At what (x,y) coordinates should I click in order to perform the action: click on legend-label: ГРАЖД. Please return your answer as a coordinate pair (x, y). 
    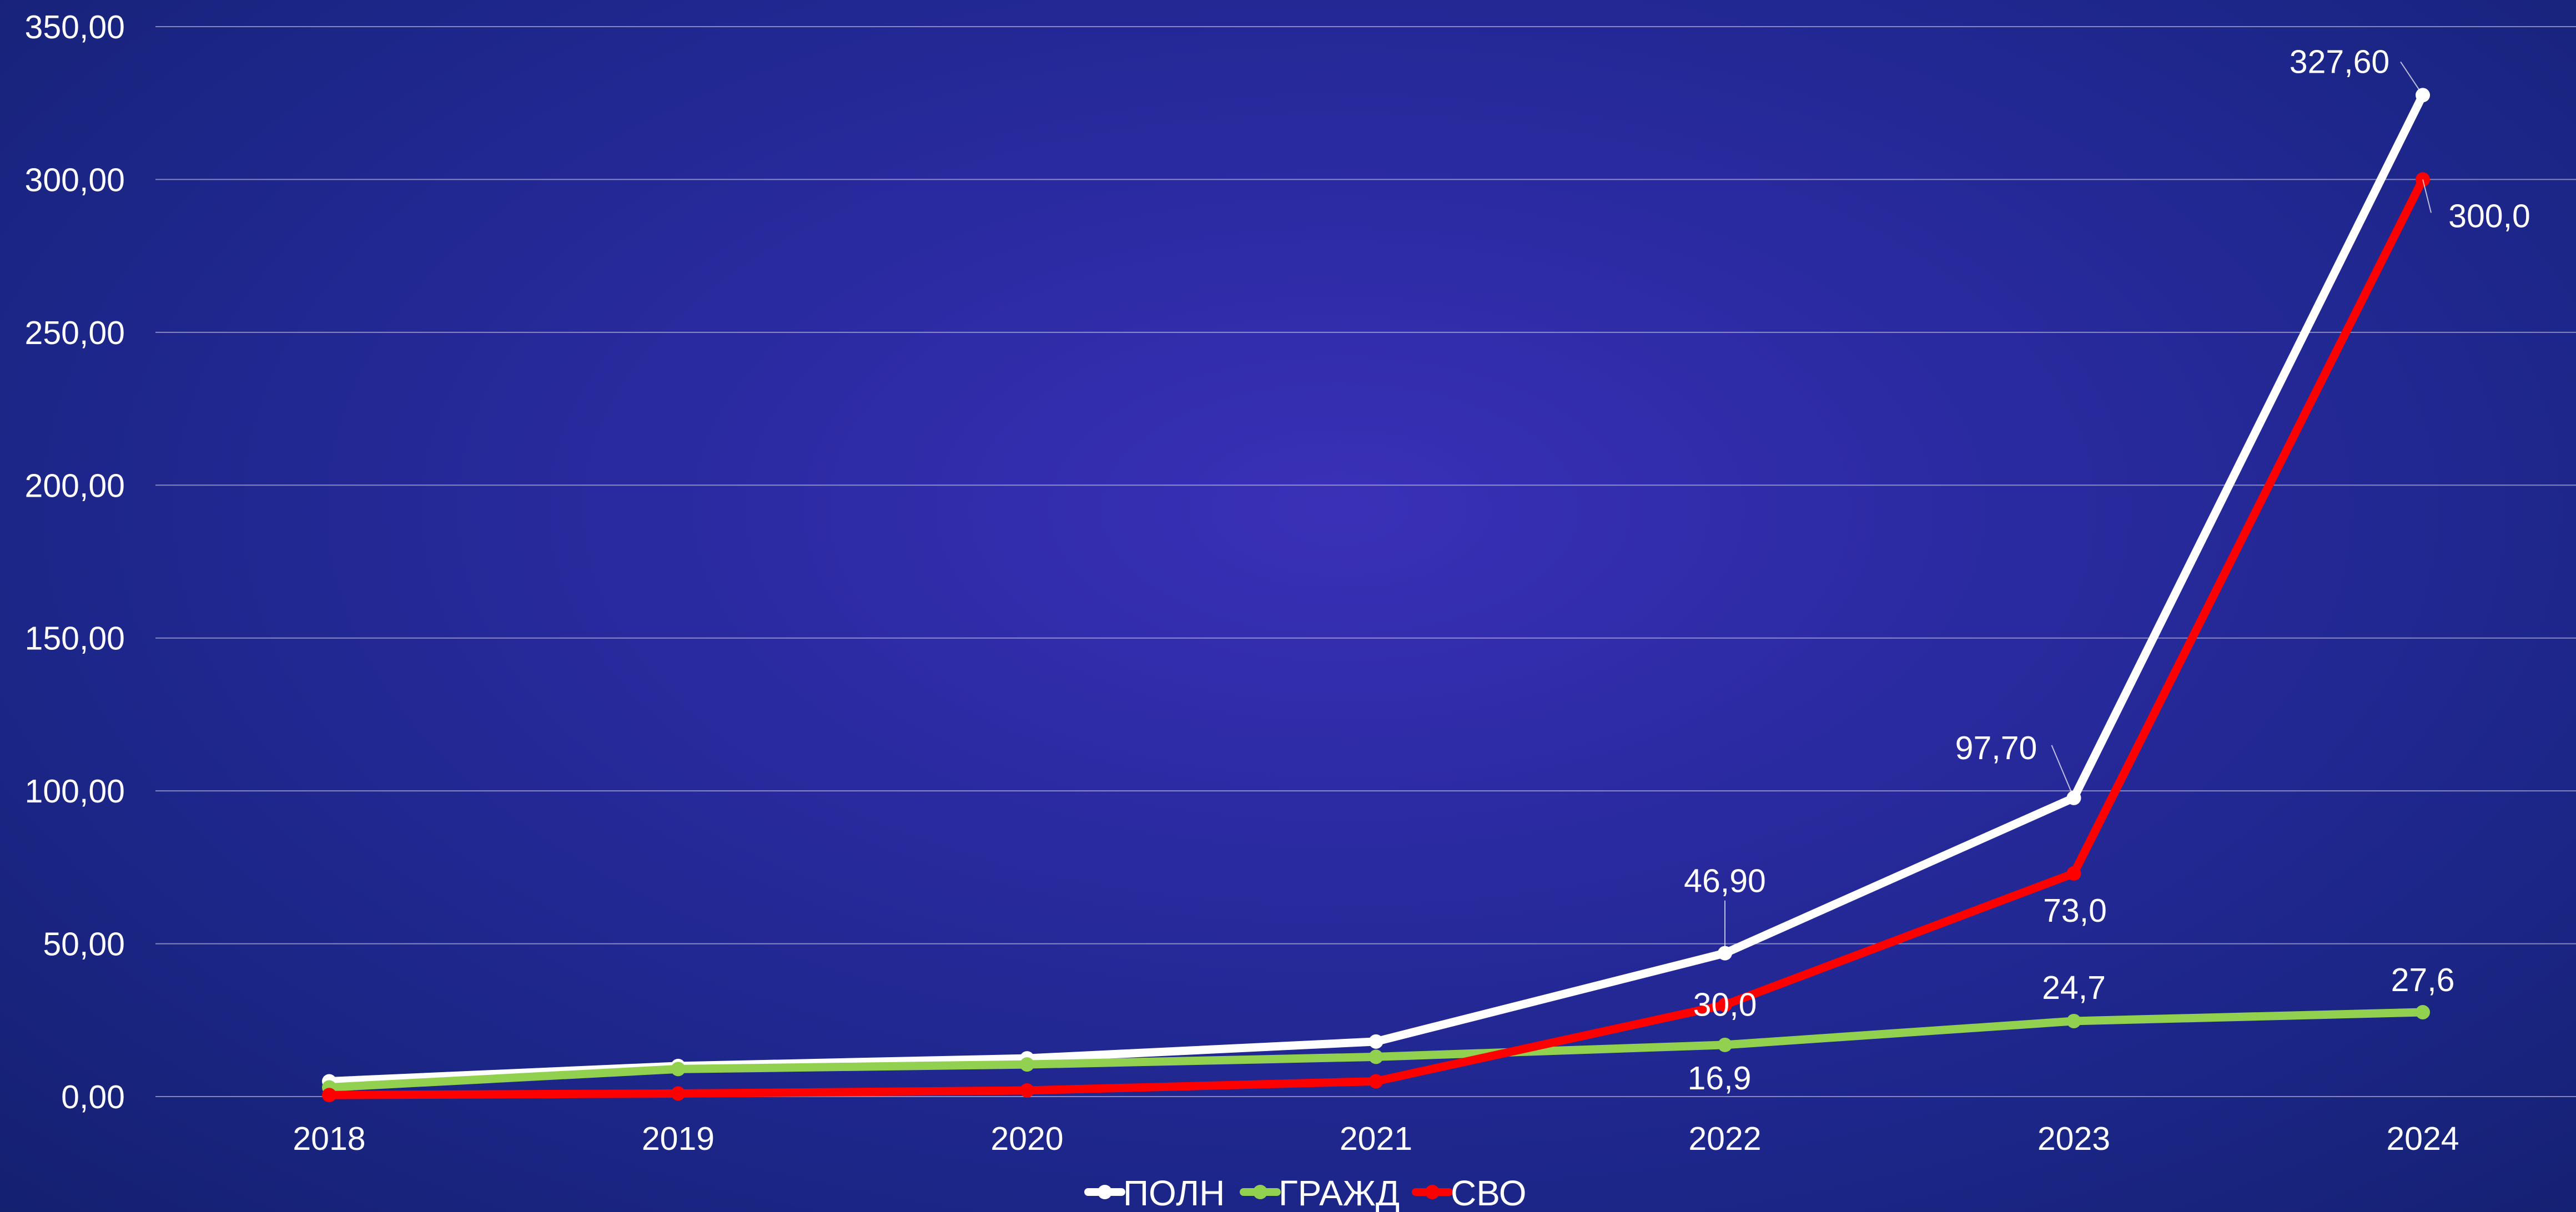
    Looking at the image, I should click on (1339, 1192).